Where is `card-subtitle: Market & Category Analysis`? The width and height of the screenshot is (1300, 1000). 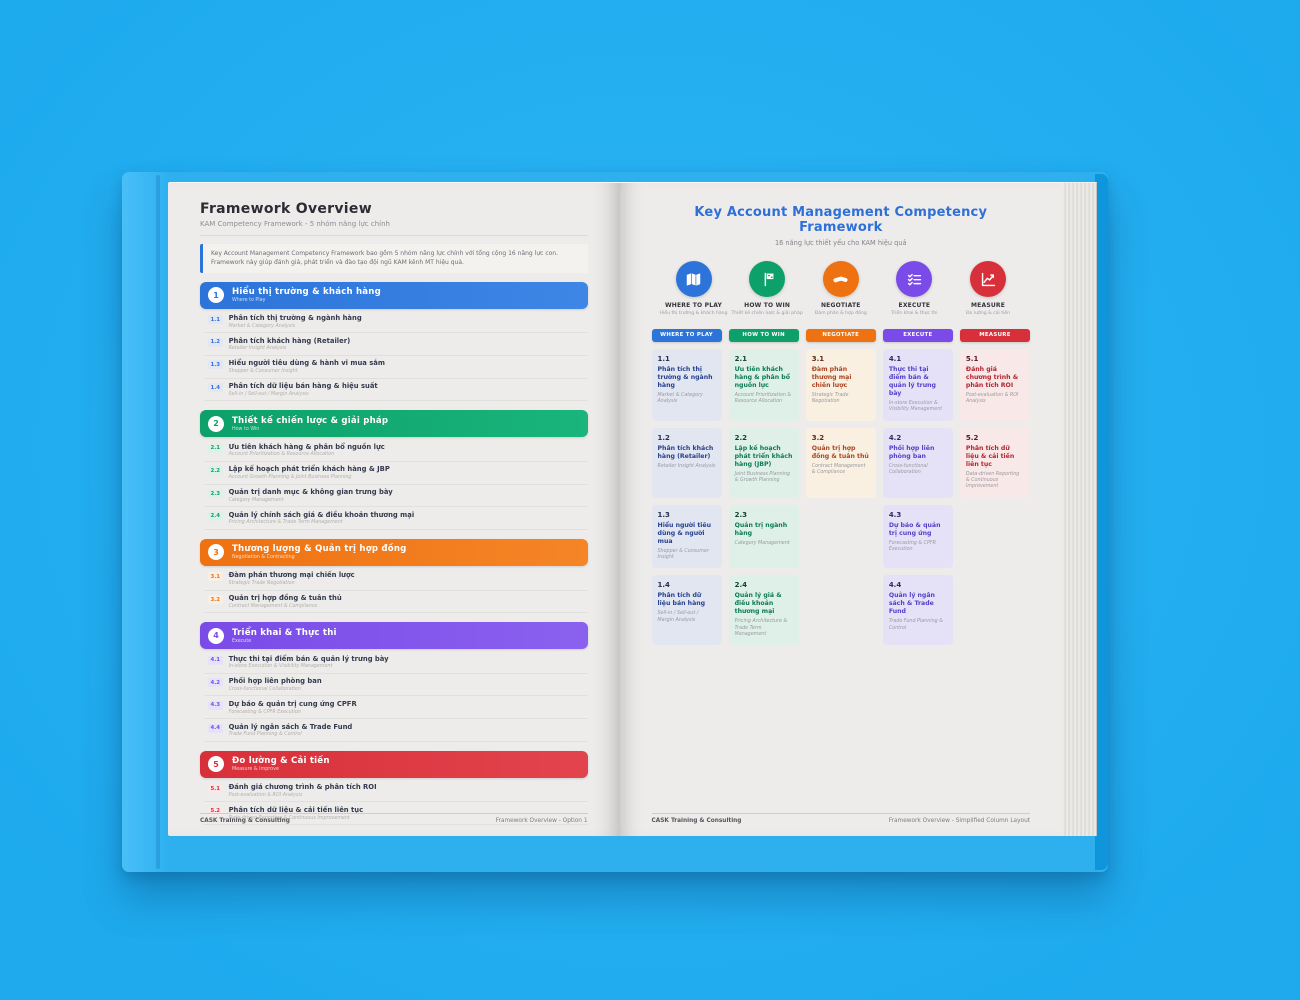
card-subtitle: Market & Category Analysis is located at coordinates (680, 399).